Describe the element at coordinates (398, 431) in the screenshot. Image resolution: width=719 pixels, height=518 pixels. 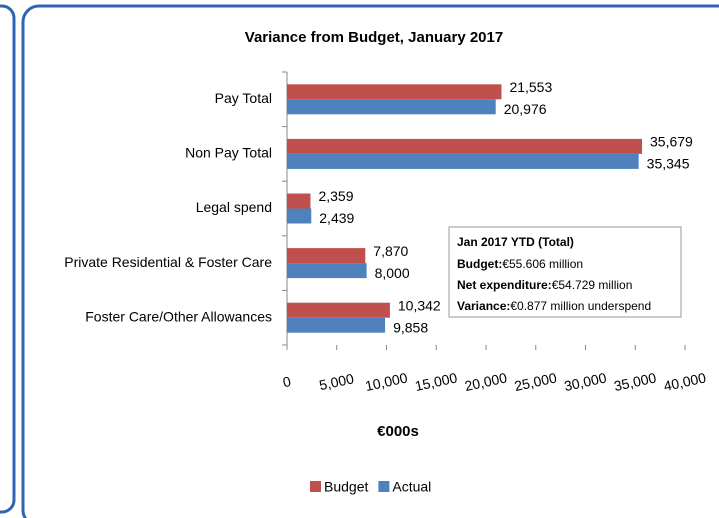
I see `x-axis-title: €000s` at that location.